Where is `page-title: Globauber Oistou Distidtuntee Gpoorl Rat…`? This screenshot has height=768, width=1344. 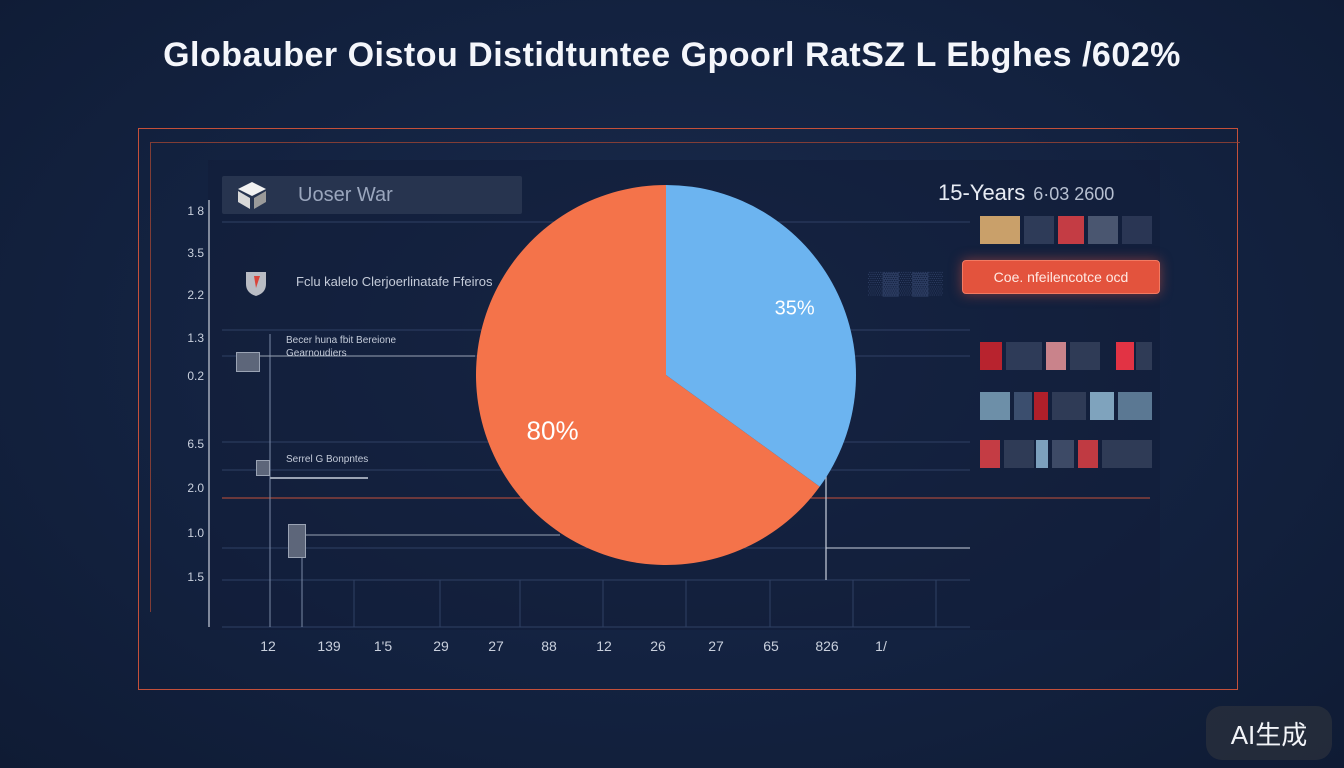 page-title: Globauber Oistou Distidtuntee Gpoorl Rat… is located at coordinates (672, 55).